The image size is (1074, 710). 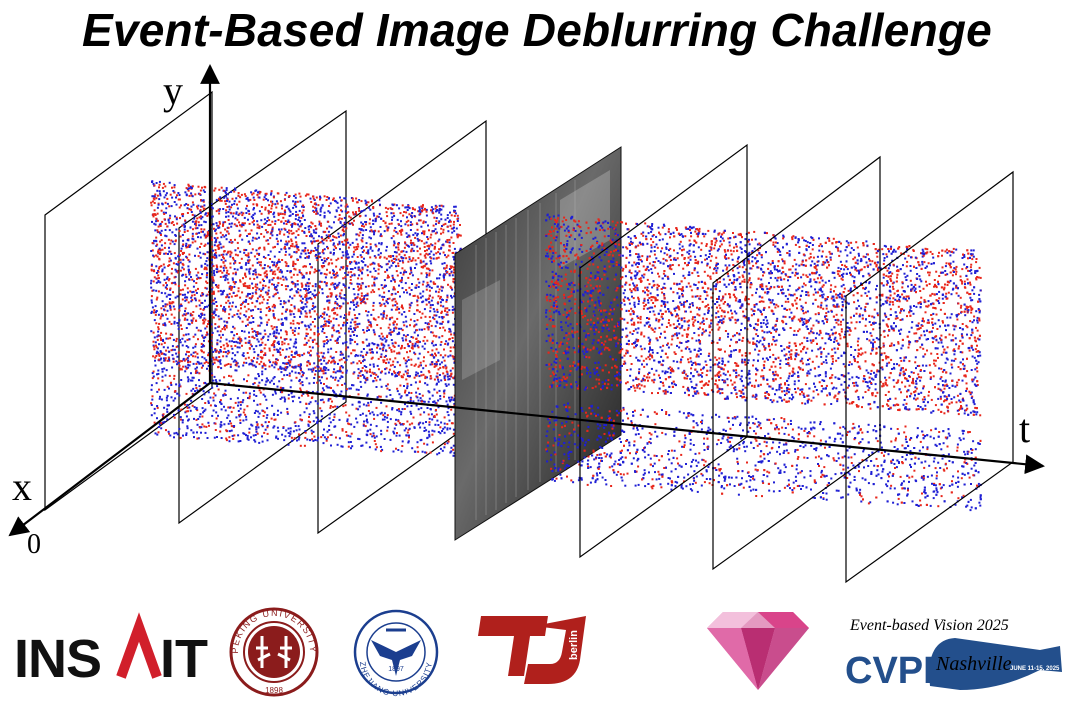 What do you see at coordinates (758, 651) in the screenshot?
I see `gem-icon` at bounding box center [758, 651].